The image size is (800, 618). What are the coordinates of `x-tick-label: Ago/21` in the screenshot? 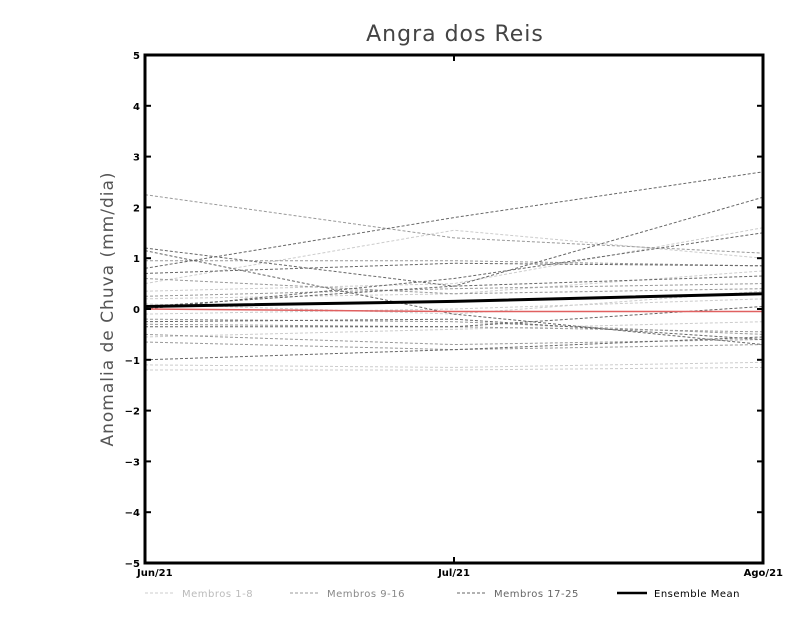 It's located at (763, 573).